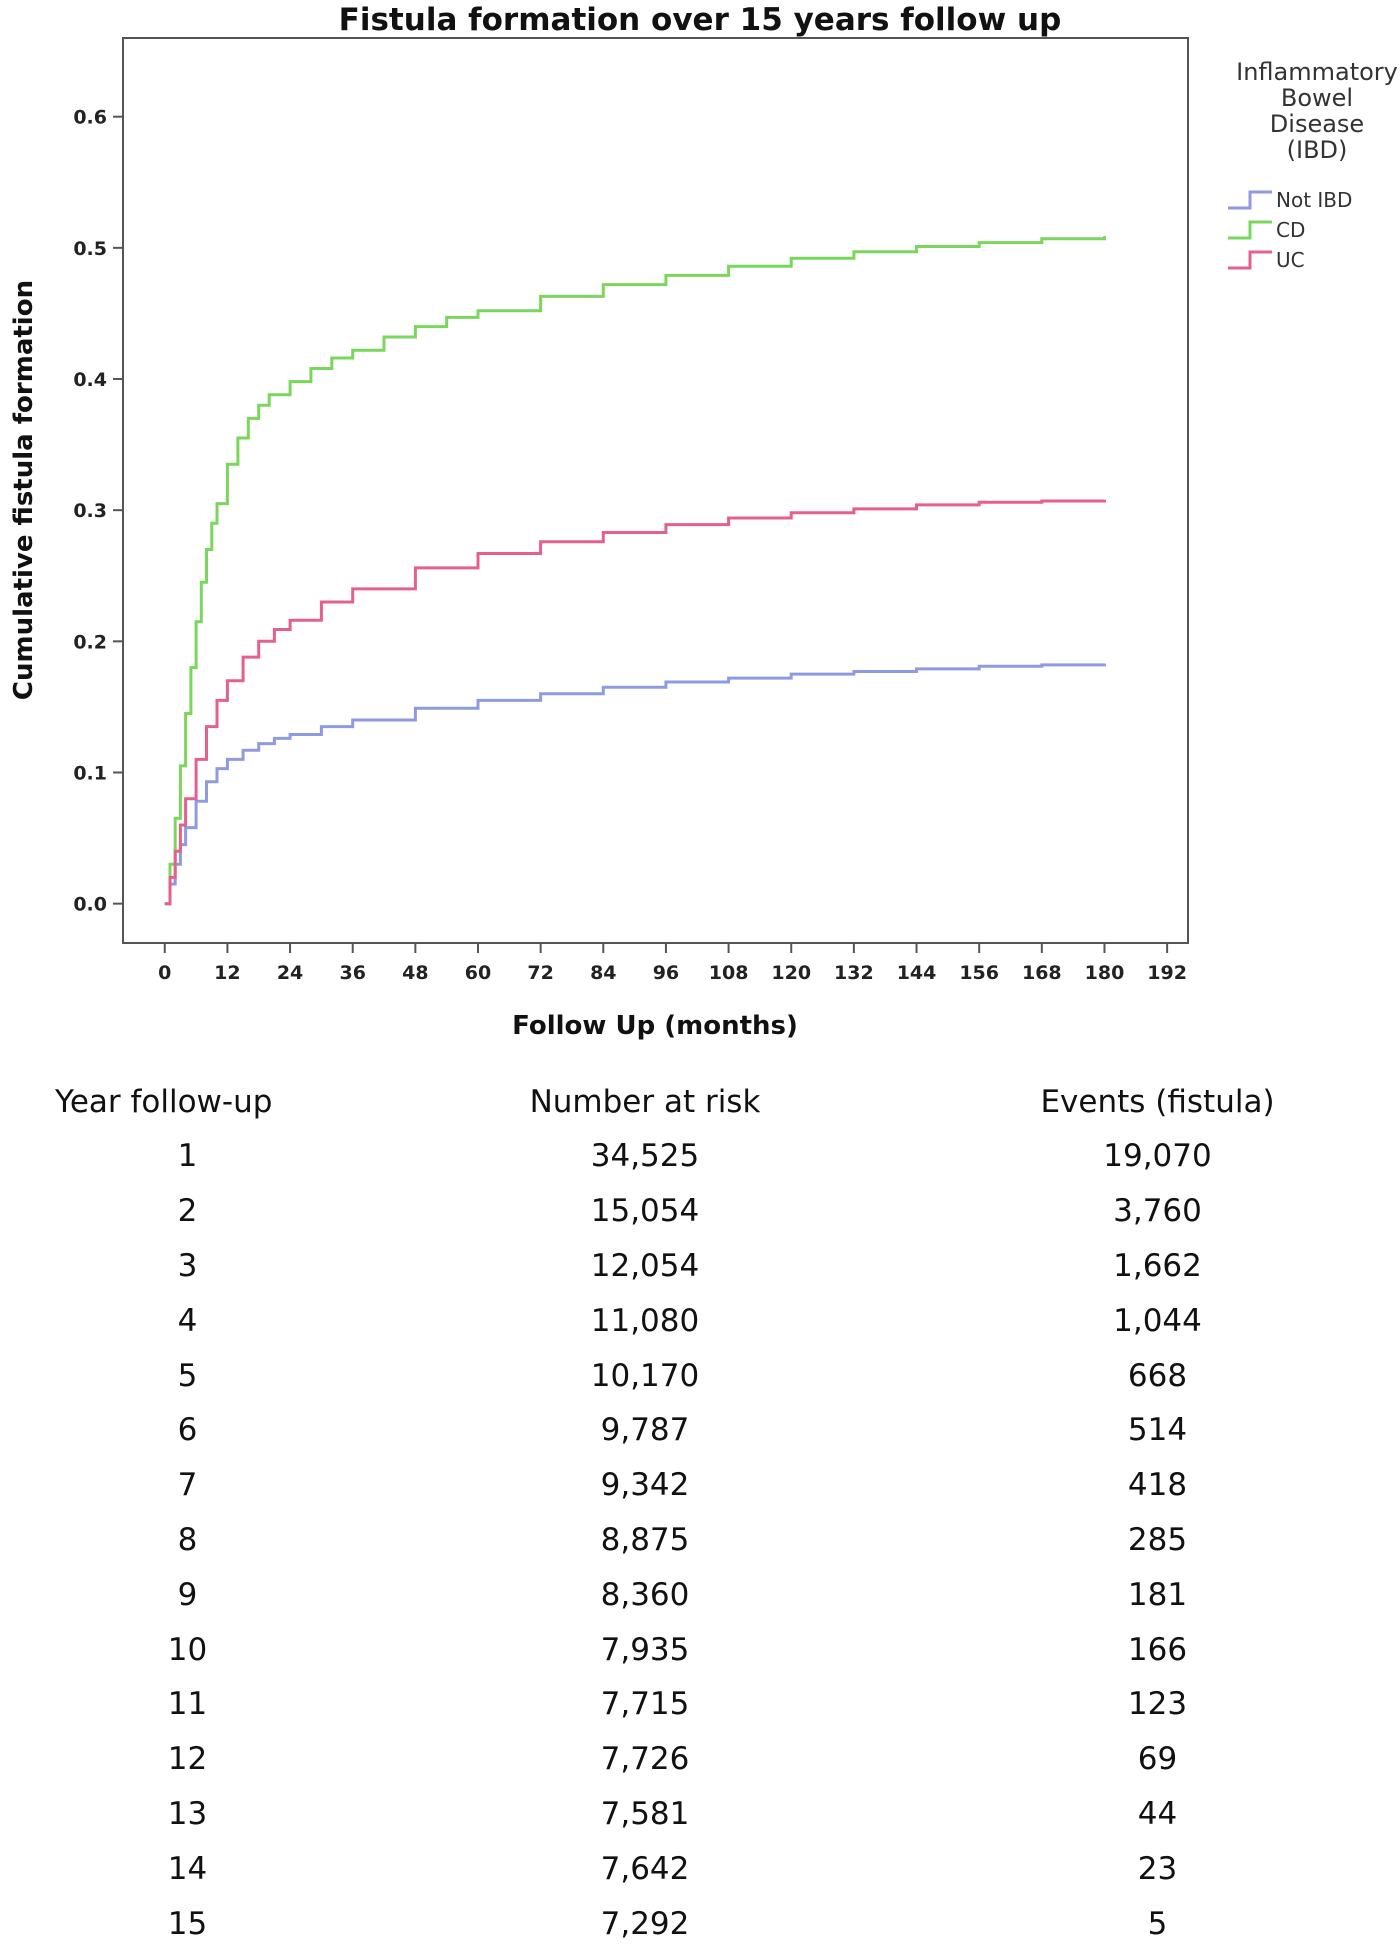  I want to click on x-tick-label: 180, so click(1105, 973).